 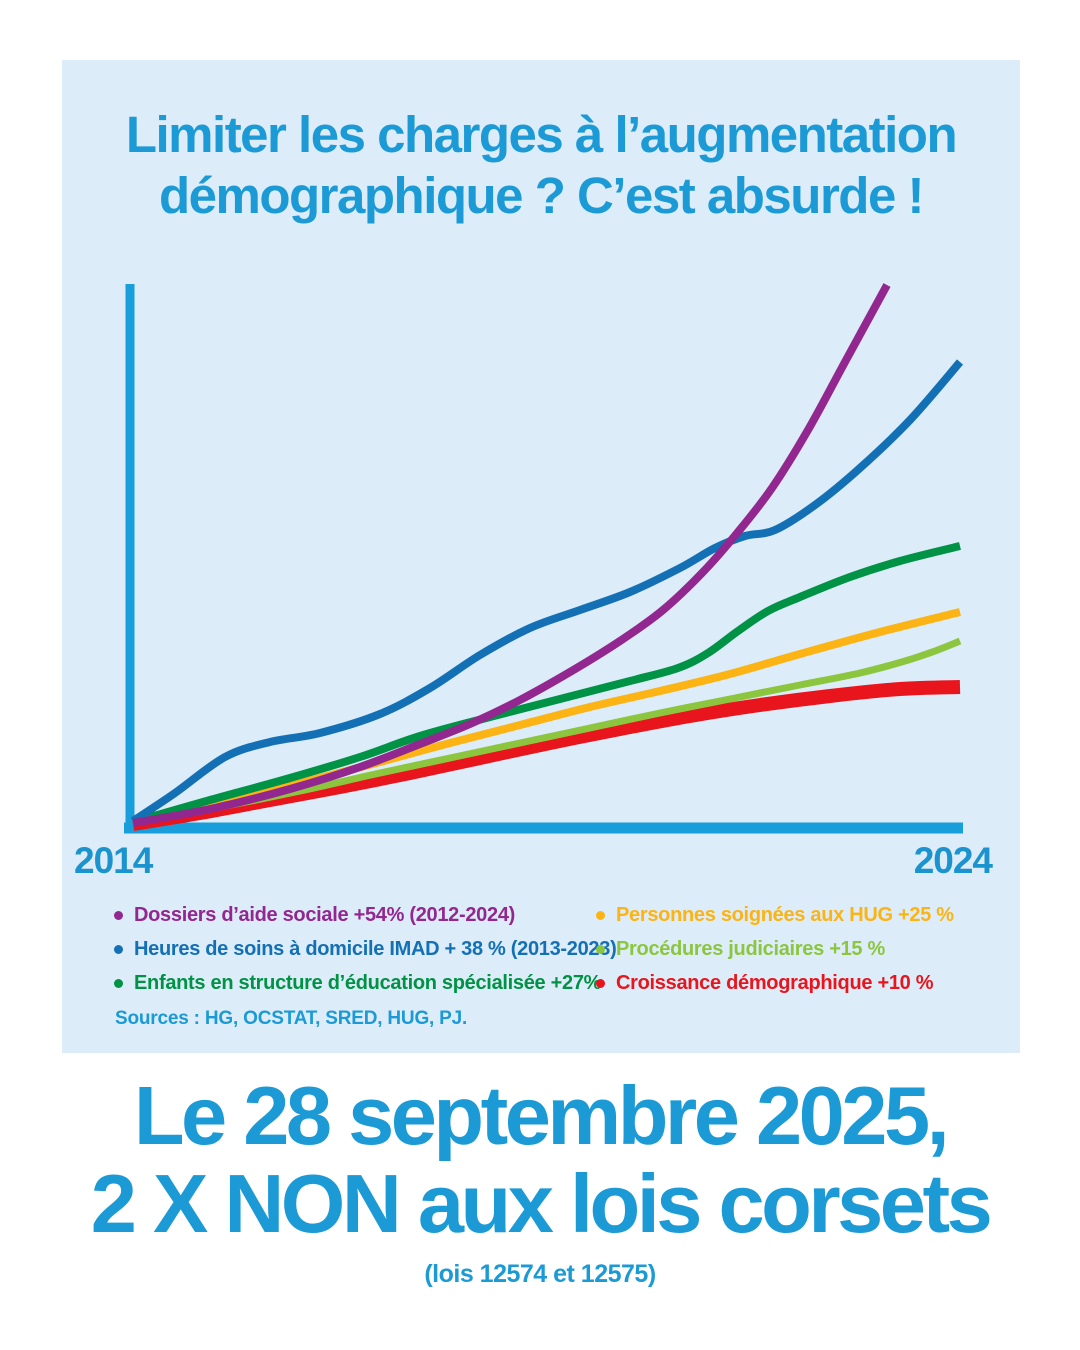 I want to click on legend-item-demographie: Croissance démographique +10 %, so click(x=775, y=983).